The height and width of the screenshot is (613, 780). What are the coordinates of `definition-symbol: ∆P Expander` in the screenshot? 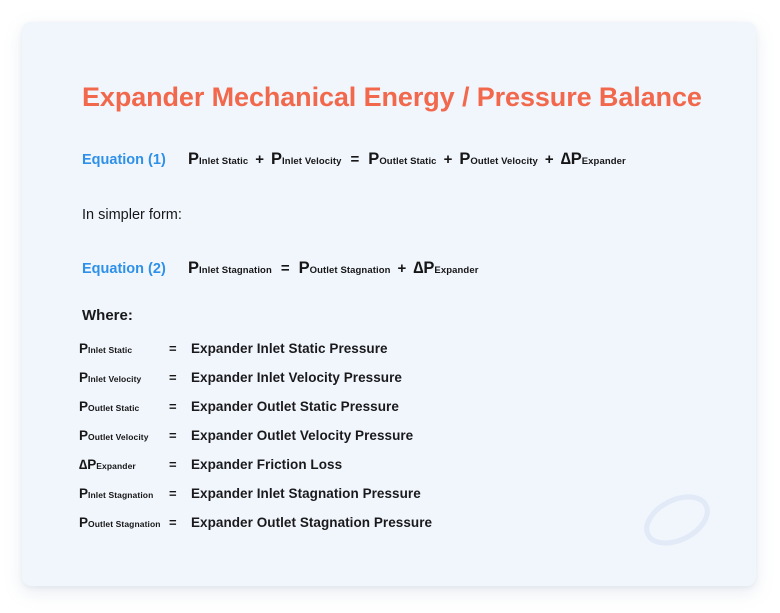 It's located at (124, 464).